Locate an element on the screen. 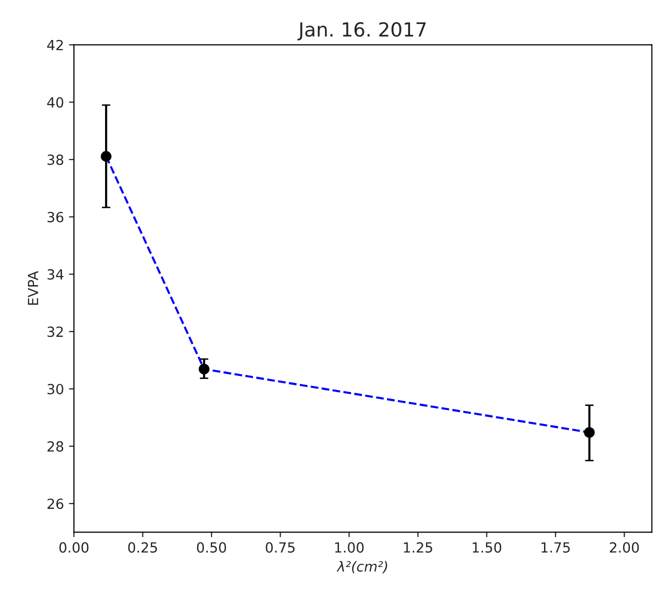  y-tick-label: 38 is located at coordinates (56, 159).